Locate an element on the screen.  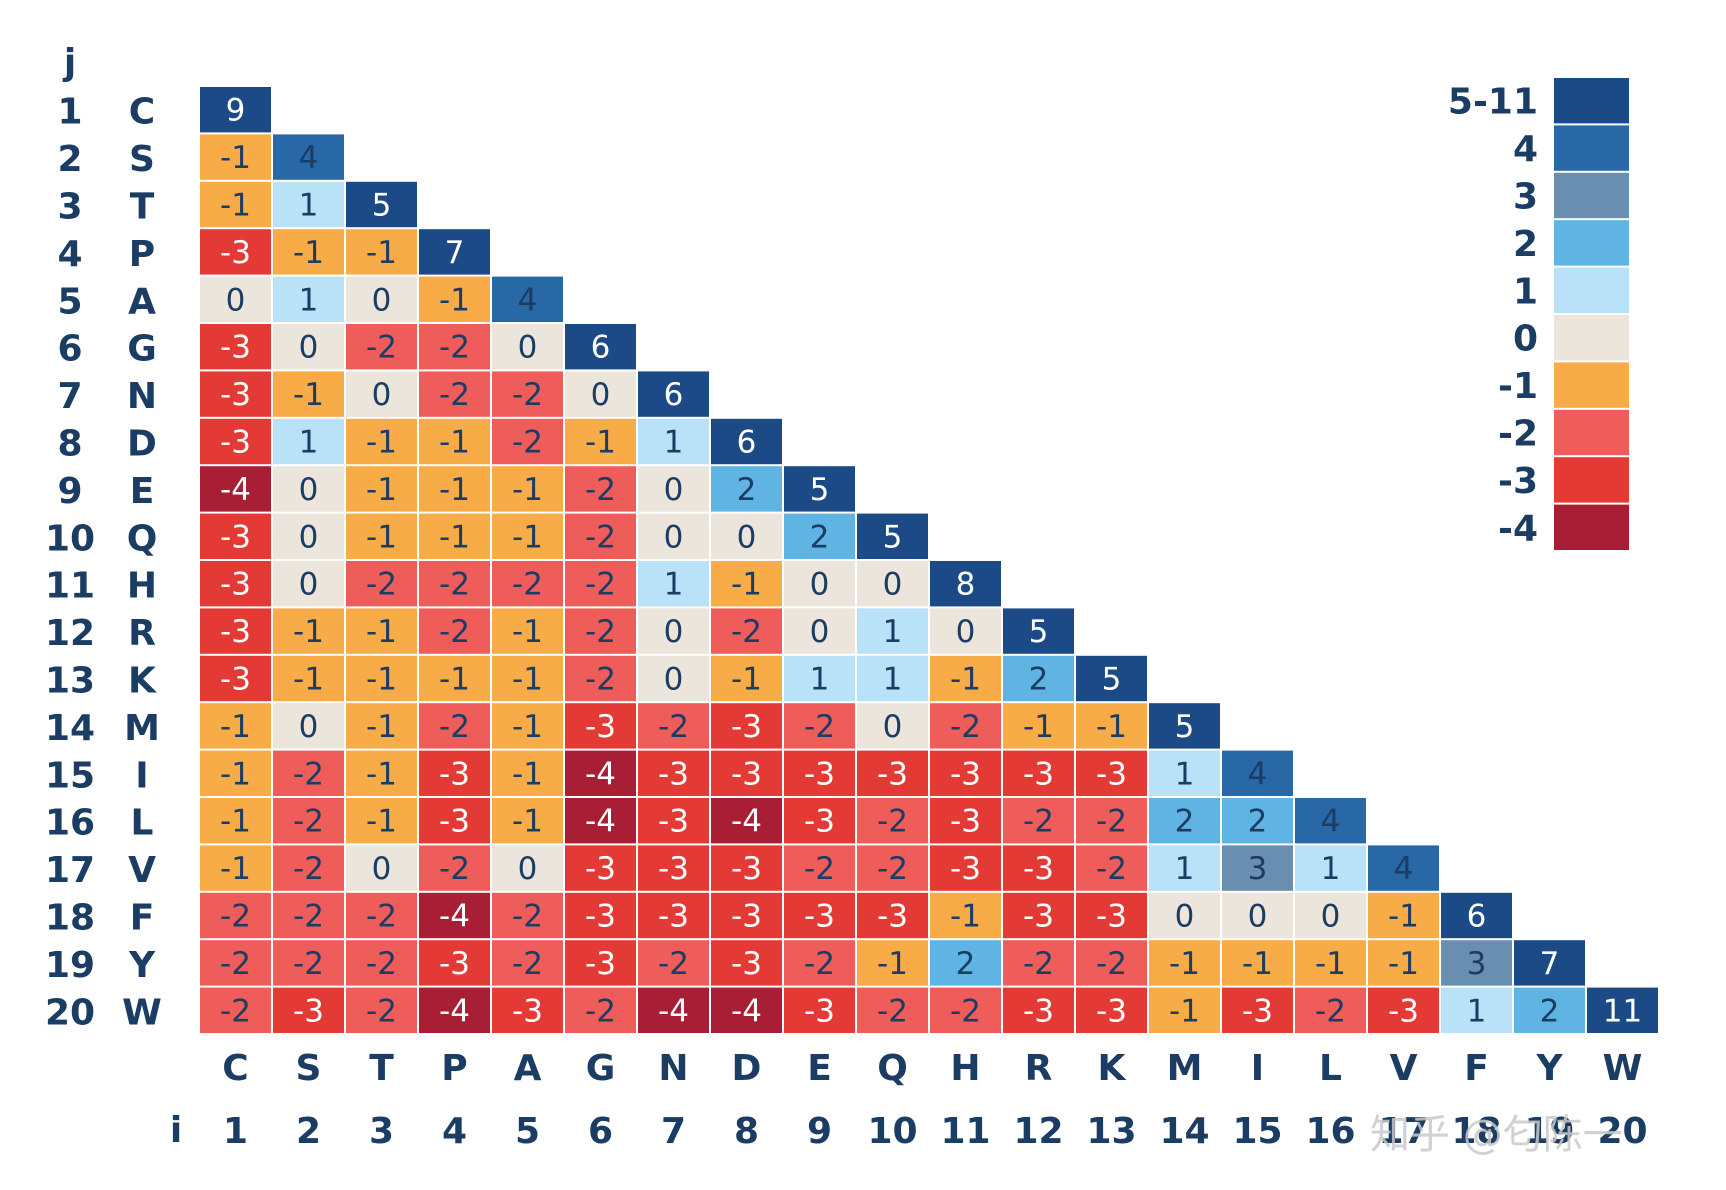
row-index-label: 17 is located at coordinates (70, 870).